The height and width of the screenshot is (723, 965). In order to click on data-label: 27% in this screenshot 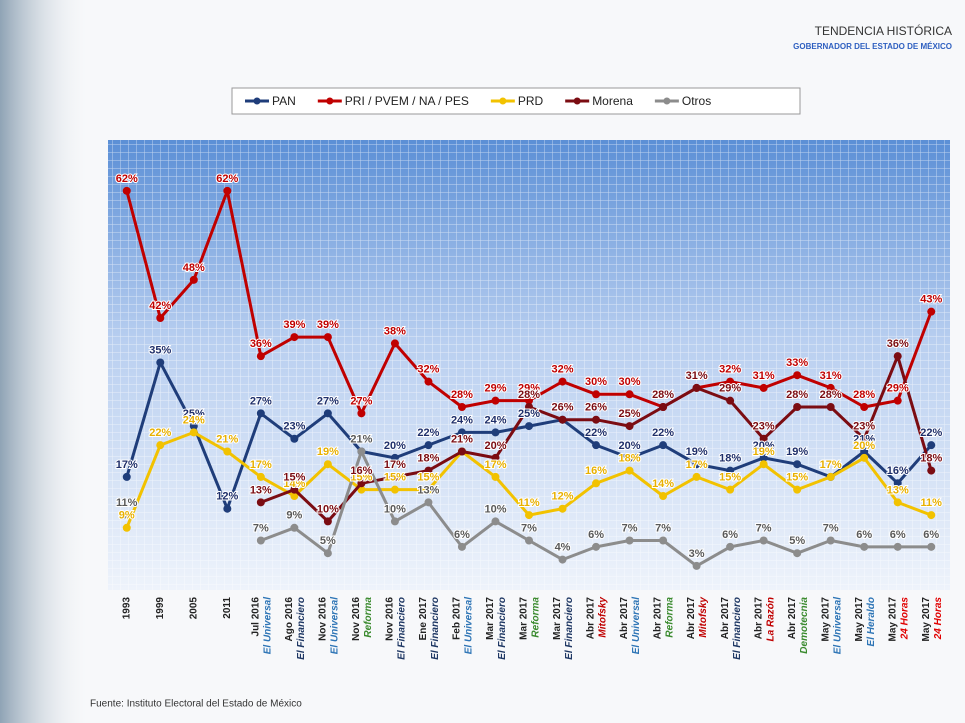, I will do `click(361, 401)`.